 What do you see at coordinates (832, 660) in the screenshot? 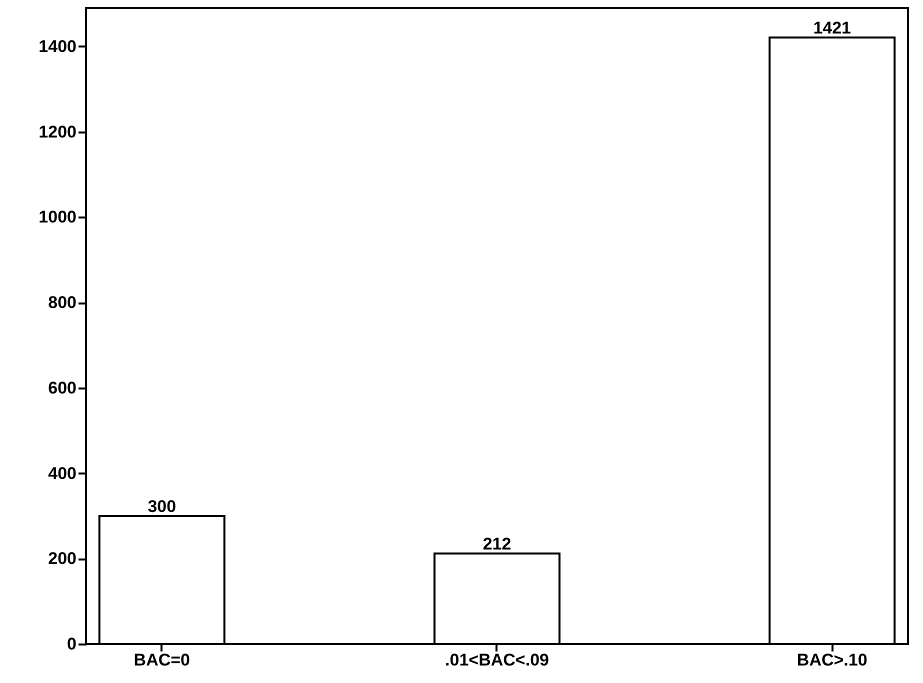
I see `x-tick-label: BAC>.10` at bounding box center [832, 660].